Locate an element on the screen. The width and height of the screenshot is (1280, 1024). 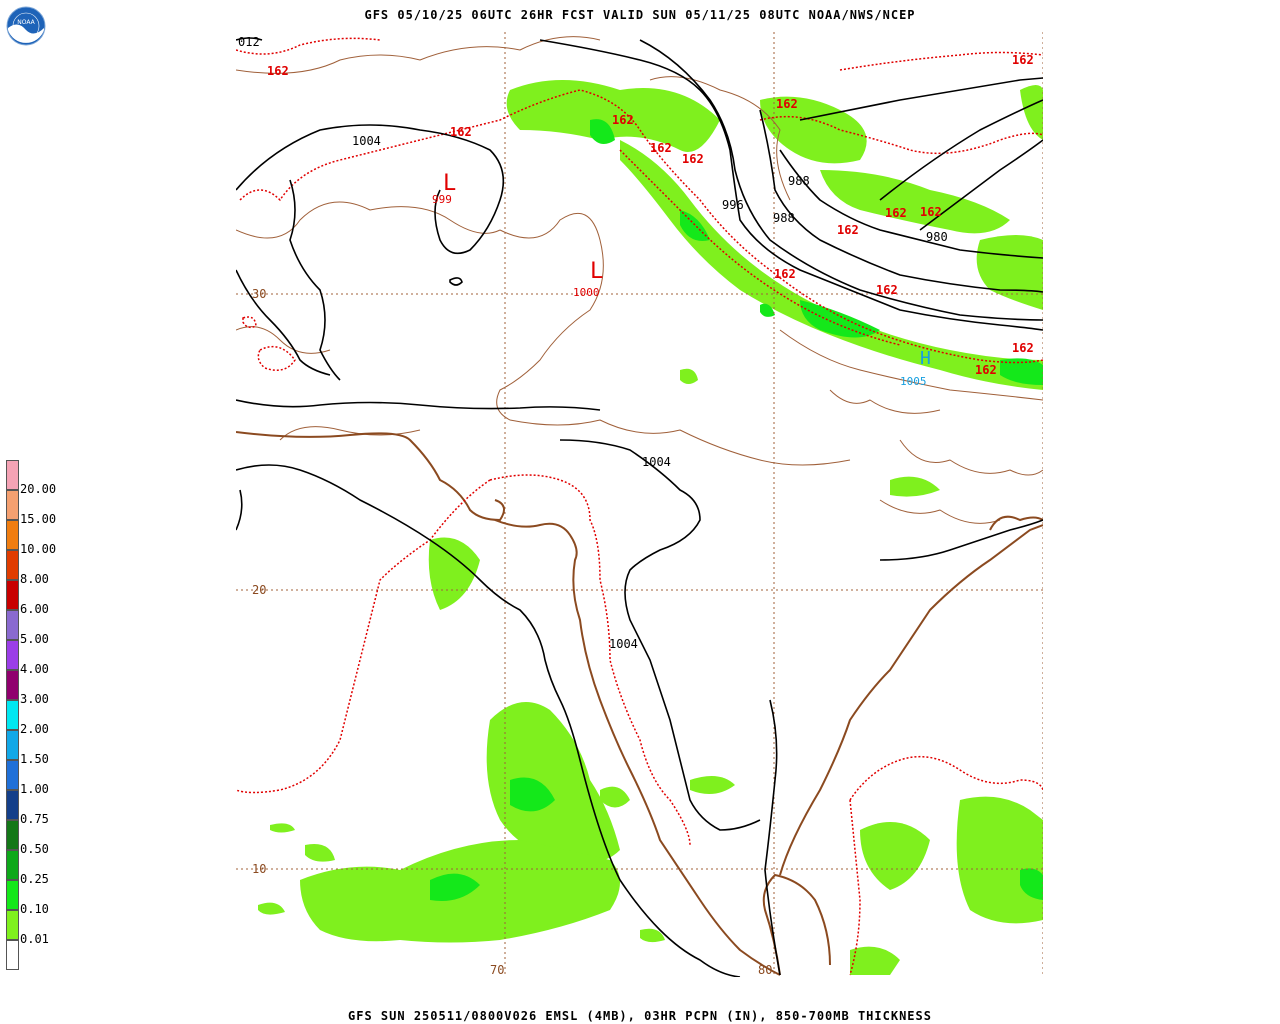
pressure-centers: L 999 L 1000 H 1005 is located at coordinates (681, 279).